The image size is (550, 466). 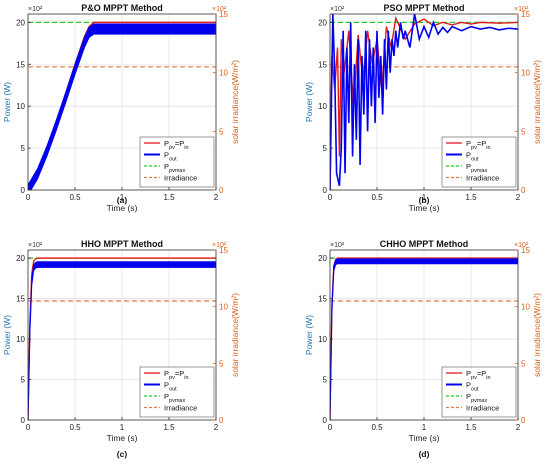 I want to click on panel-caption: (a), so click(x=122, y=200).